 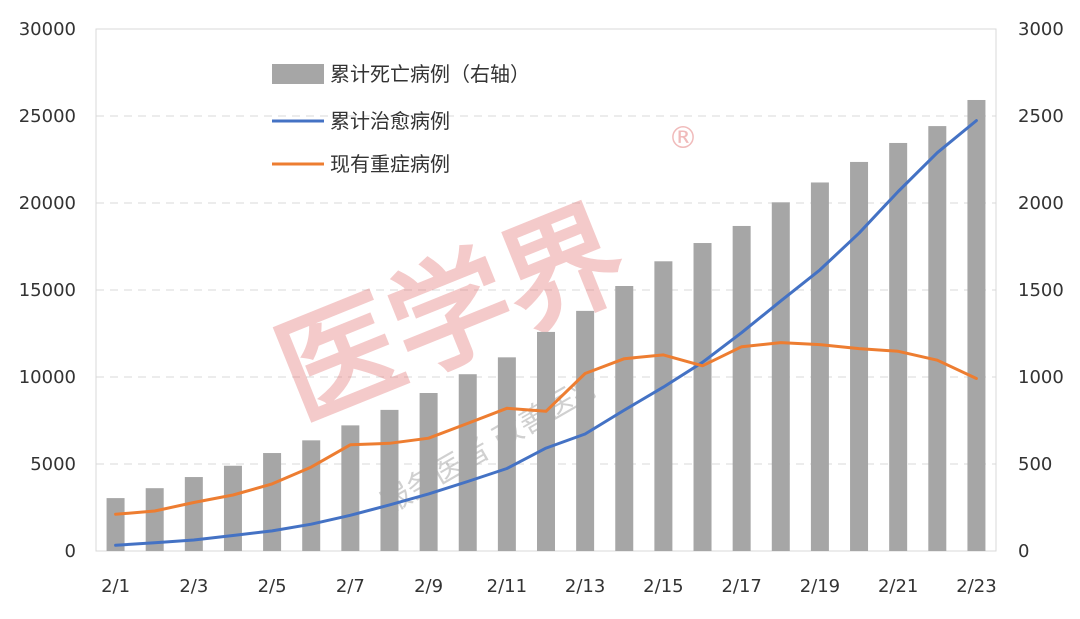 I want to click on right-tick-label: 1500, so click(x=1041, y=290).